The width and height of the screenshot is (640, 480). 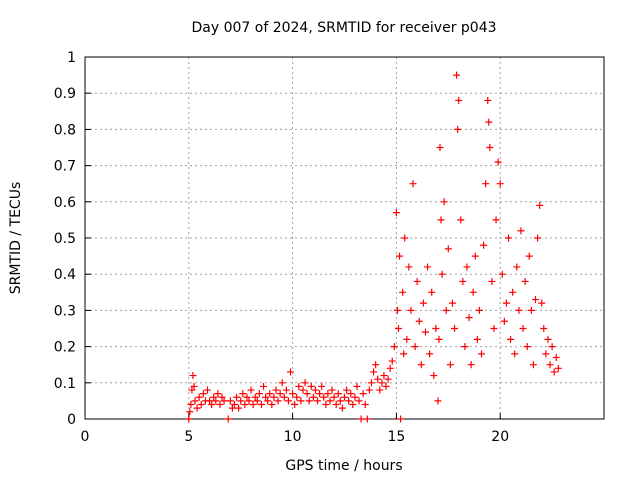 I want to click on y-tick-label: 1, so click(x=71, y=58).